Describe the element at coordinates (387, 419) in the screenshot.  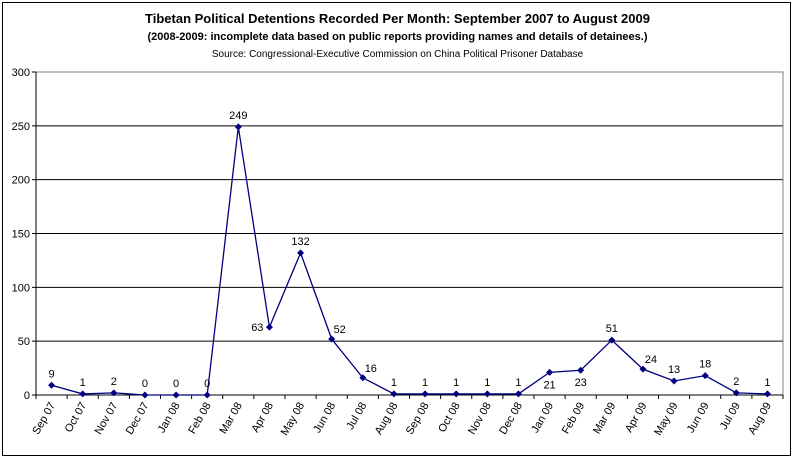
I see `x-tick-label: Aug 08` at that location.